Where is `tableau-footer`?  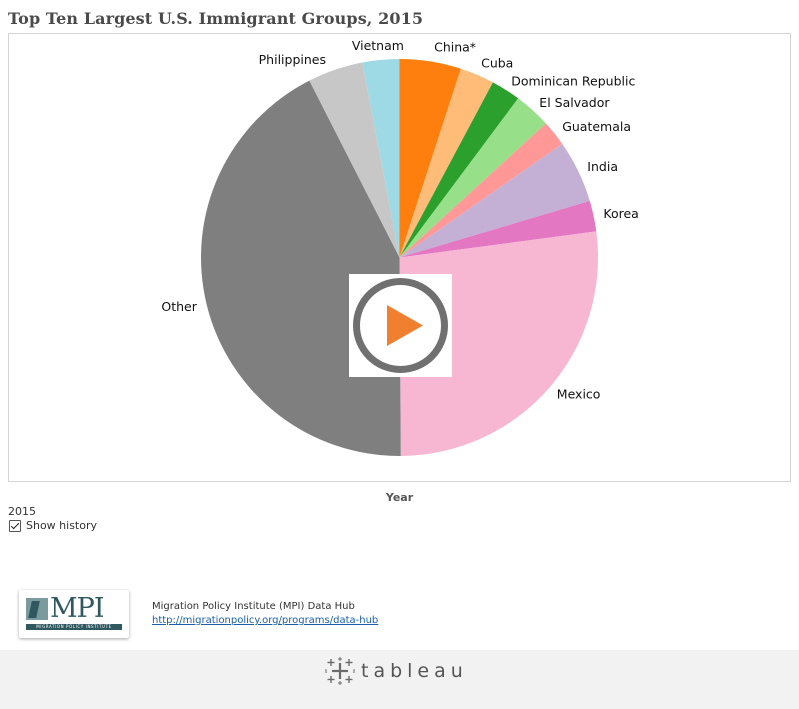 tableau-footer is located at coordinates (399, 679).